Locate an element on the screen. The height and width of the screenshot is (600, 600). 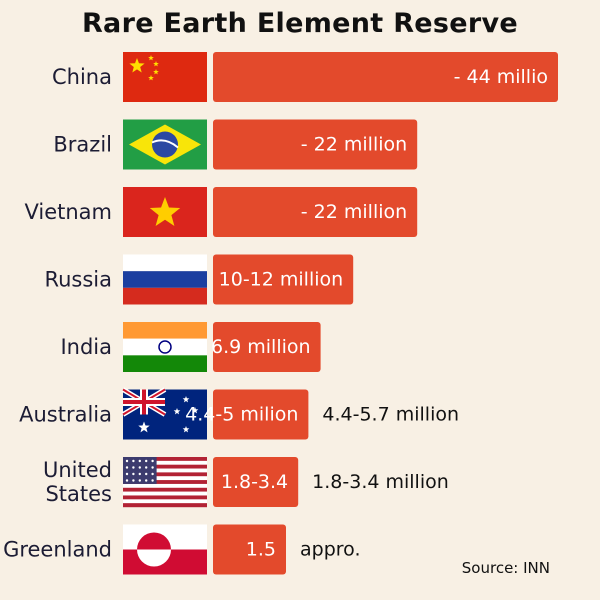
category-label: Australia is located at coordinates (65, 415).